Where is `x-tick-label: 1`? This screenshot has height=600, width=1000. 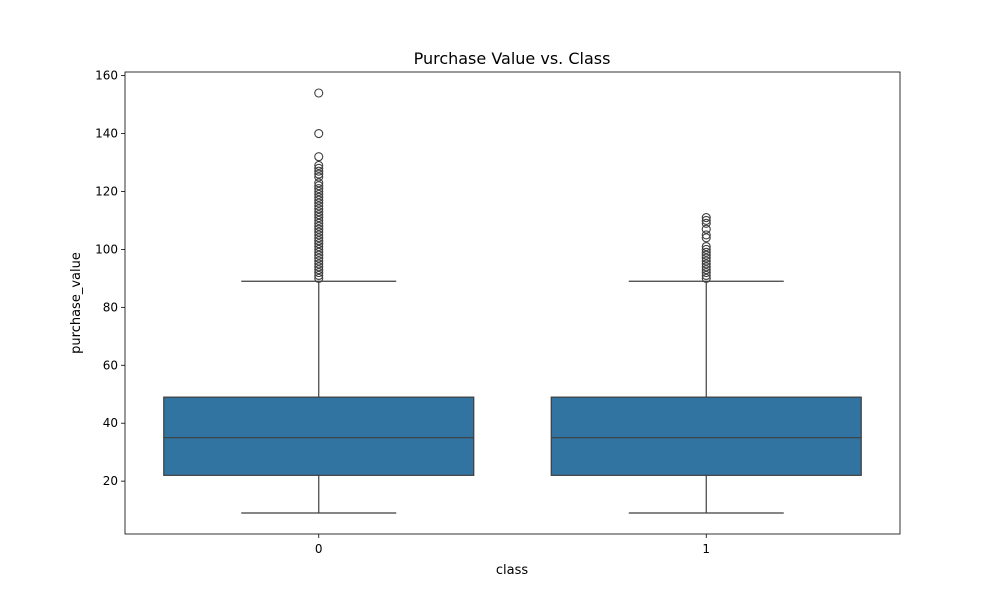 x-tick-label: 1 is located at coordinates (706, 549).